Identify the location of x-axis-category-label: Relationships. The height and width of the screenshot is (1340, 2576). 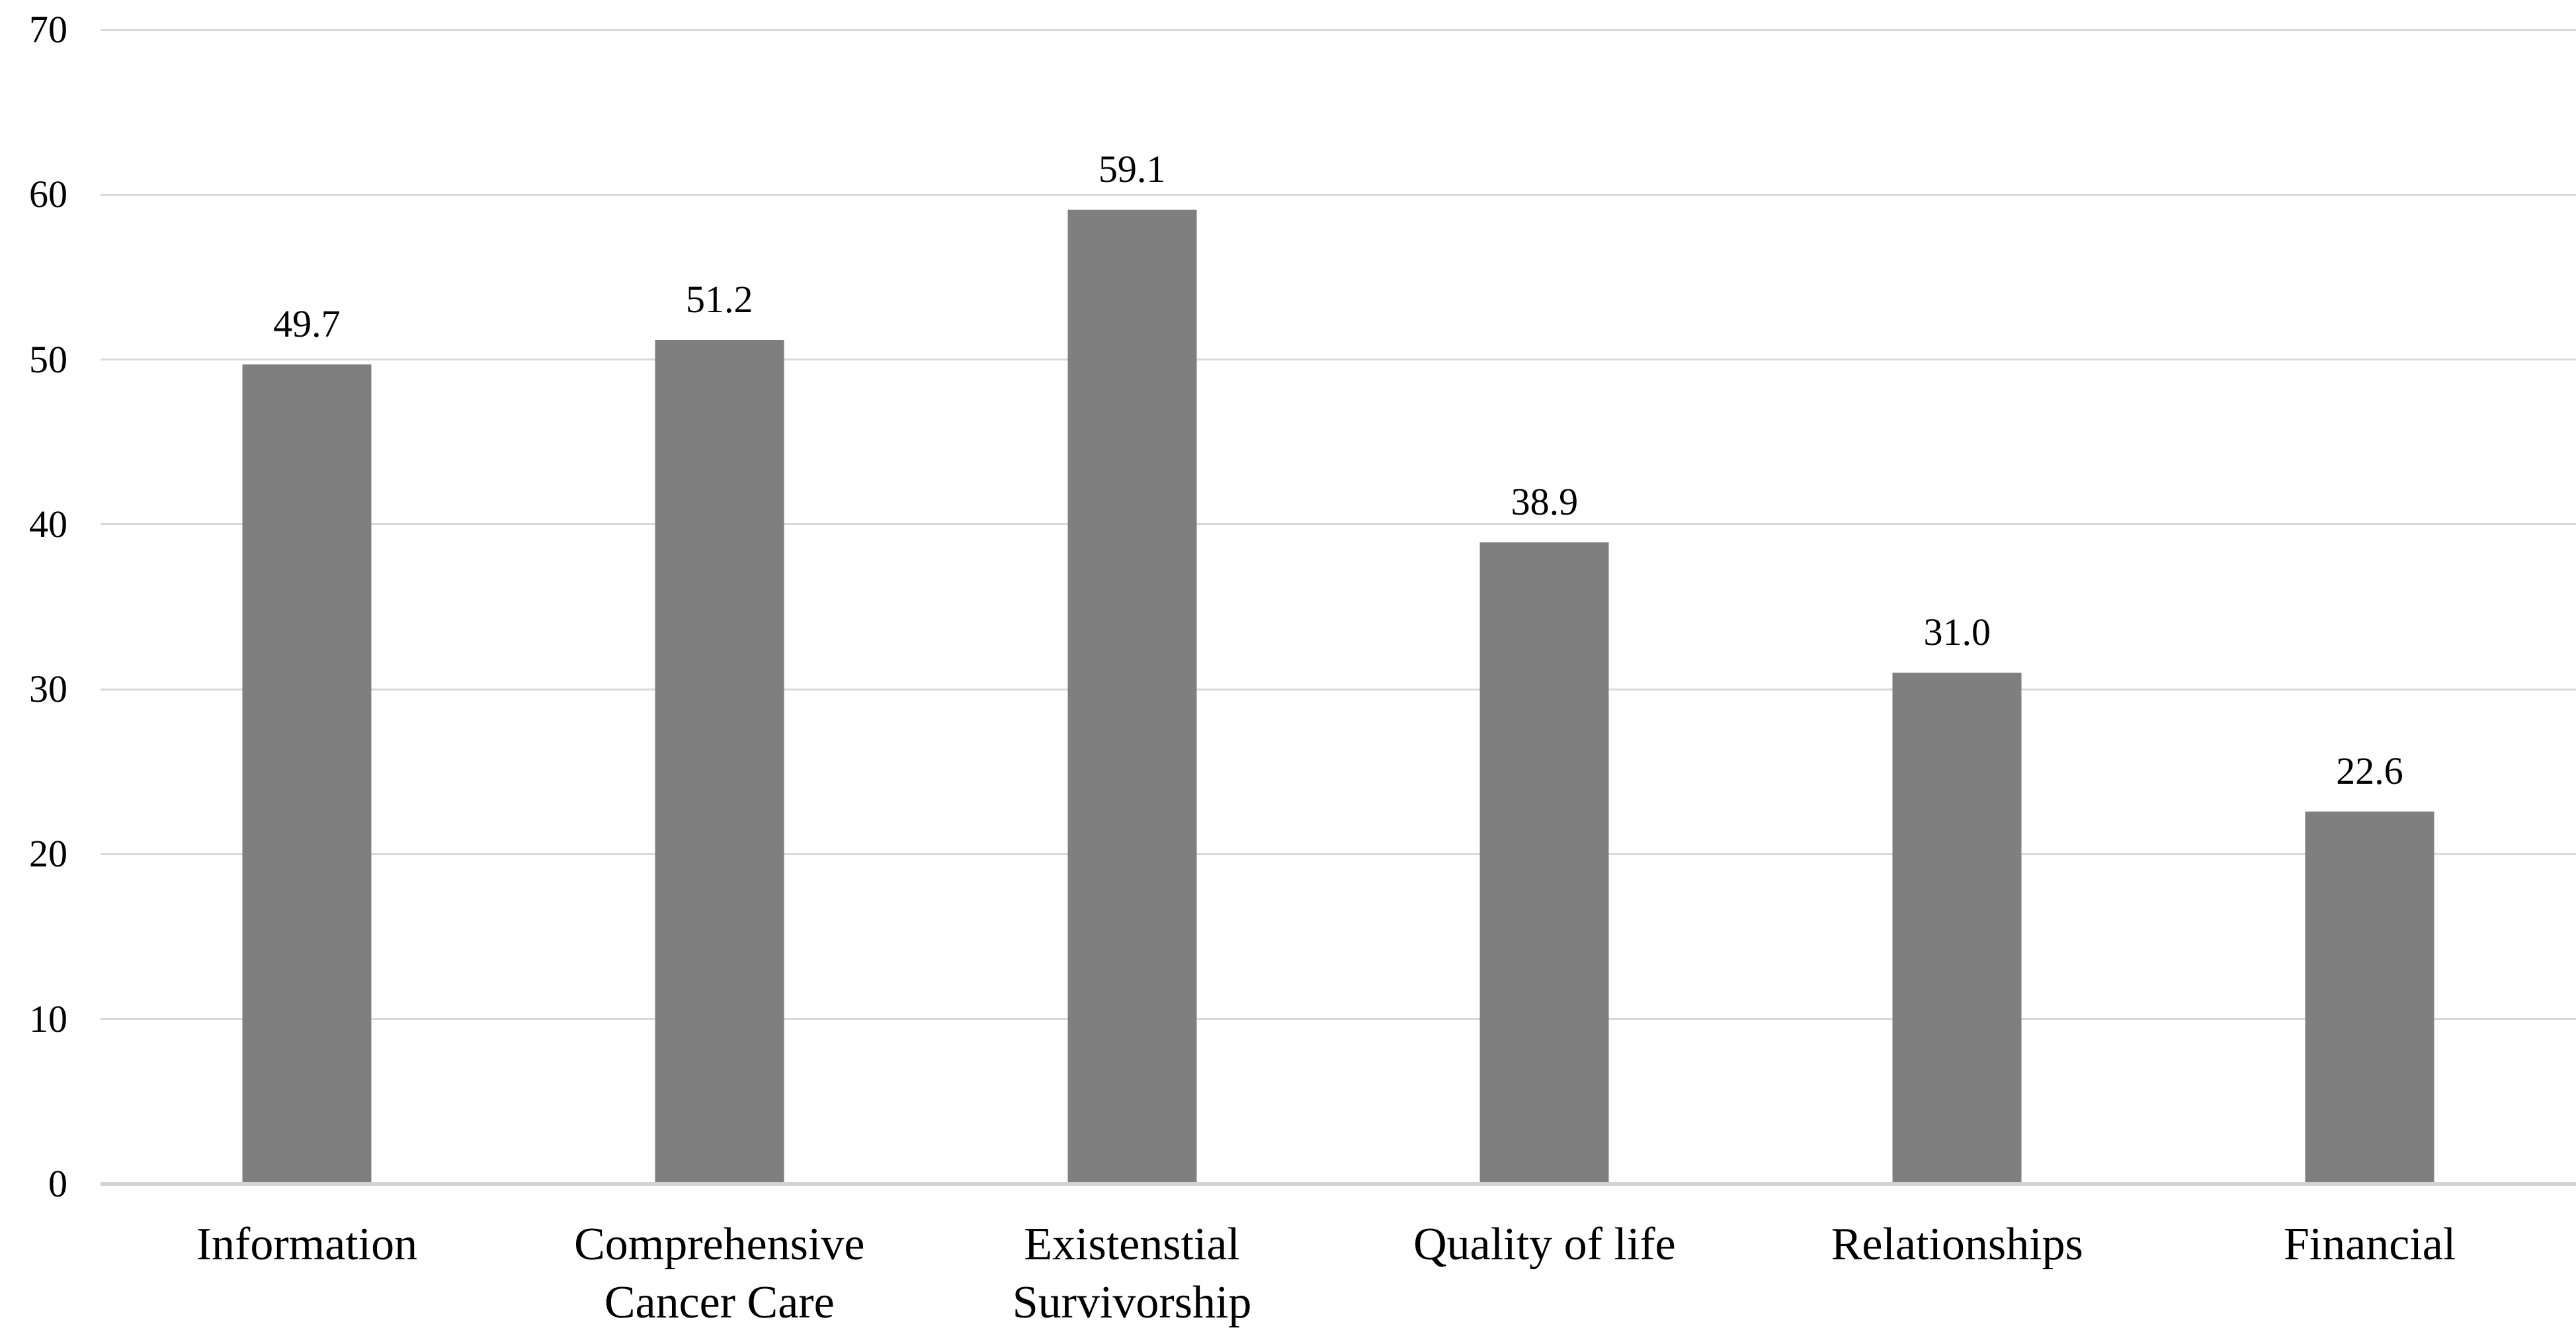
(1957, 1244).